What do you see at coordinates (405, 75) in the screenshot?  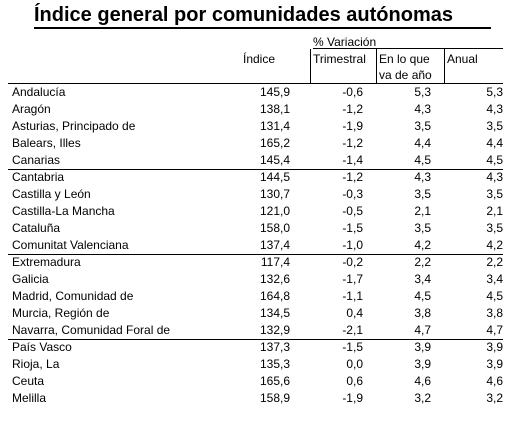 I see `header-en-lo-que-line2: va de año` at bounding box center [405, 75].